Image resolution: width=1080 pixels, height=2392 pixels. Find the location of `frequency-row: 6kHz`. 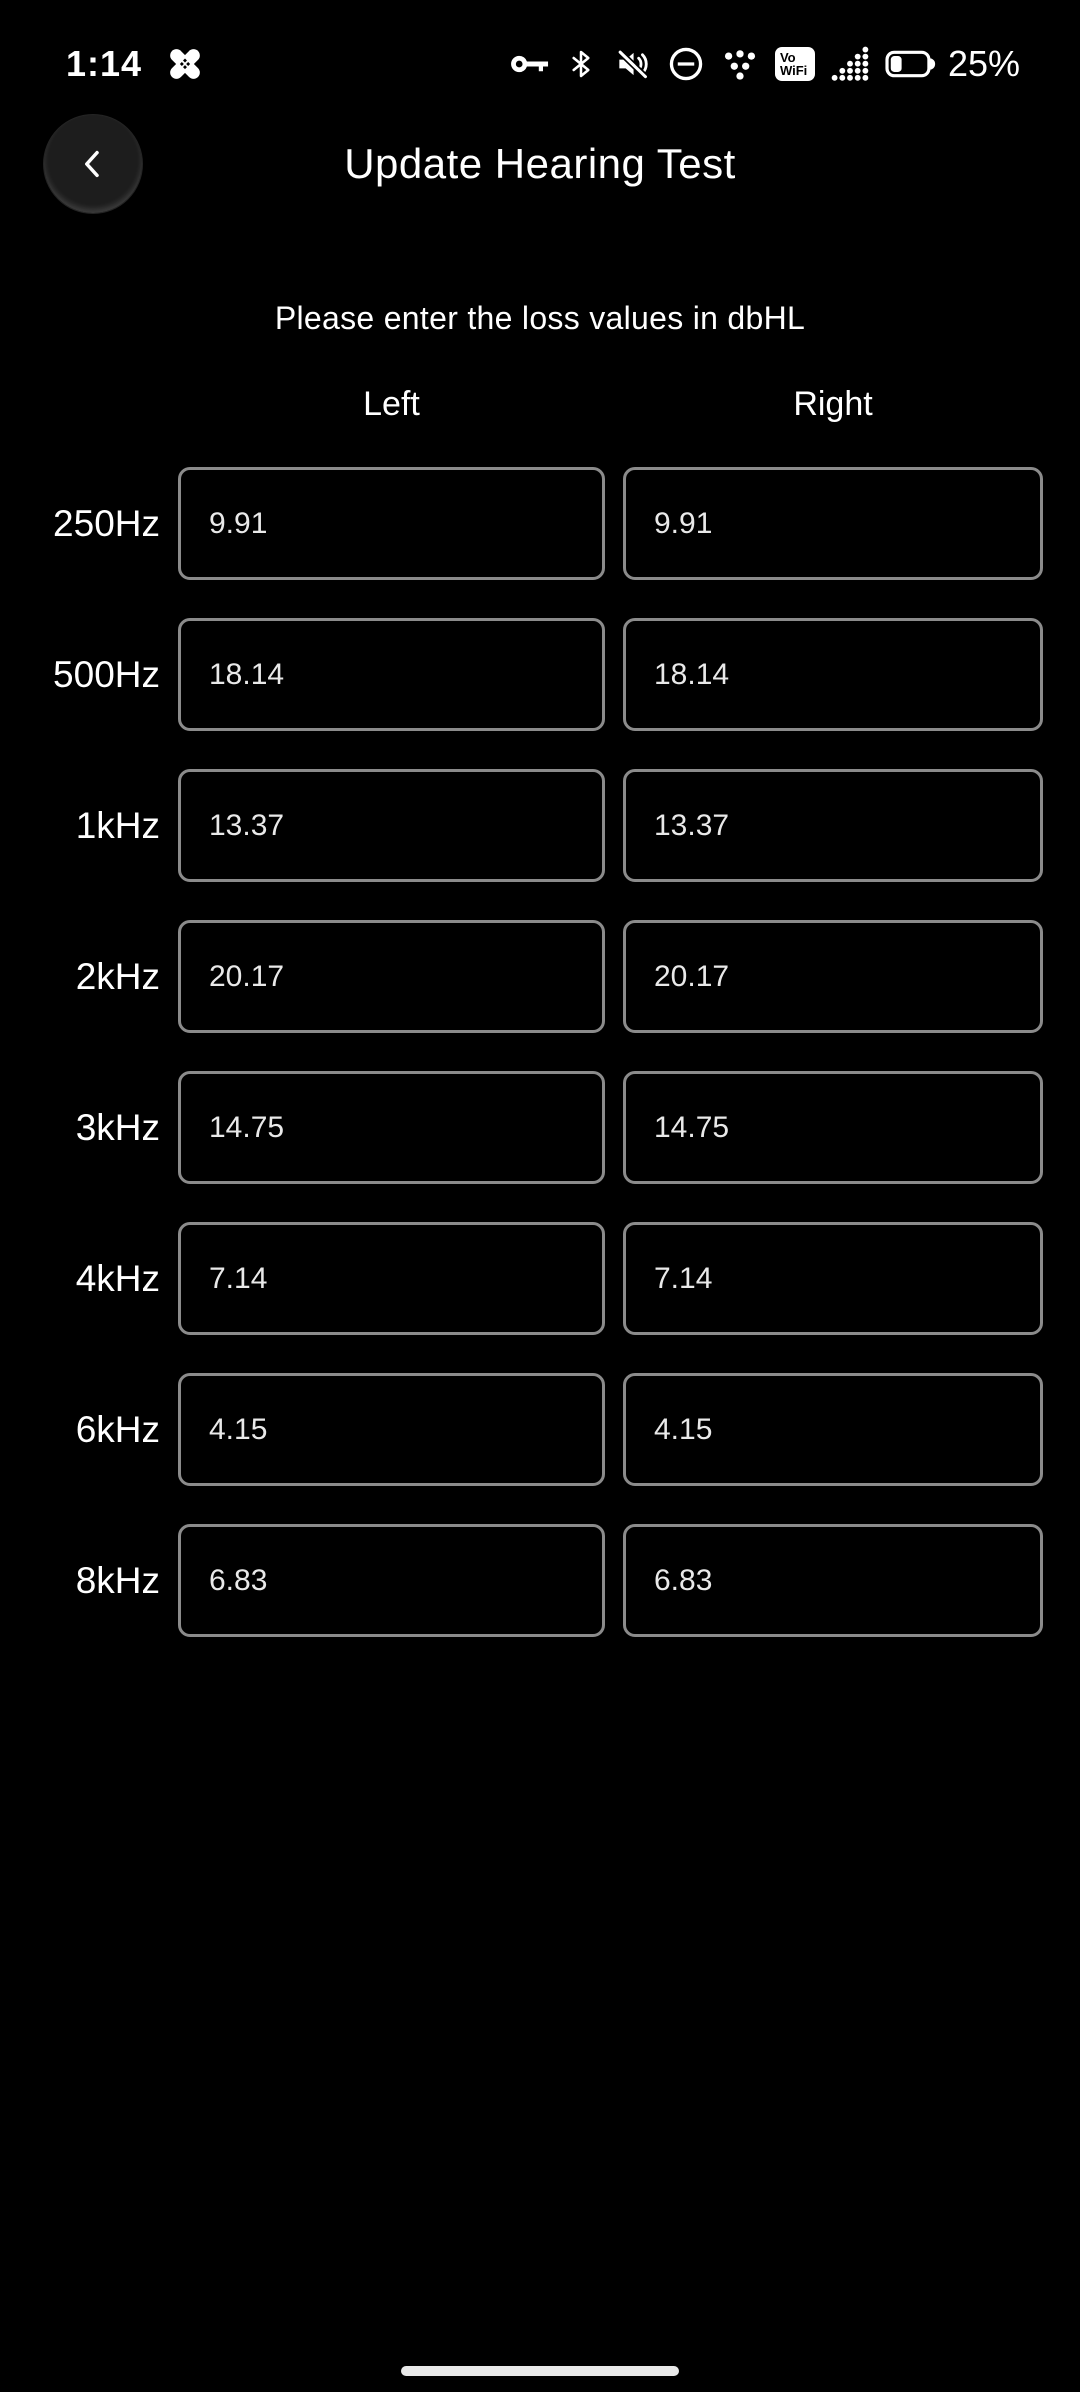

frequency-row: 6kHz is located at coordinates (540, 1429).